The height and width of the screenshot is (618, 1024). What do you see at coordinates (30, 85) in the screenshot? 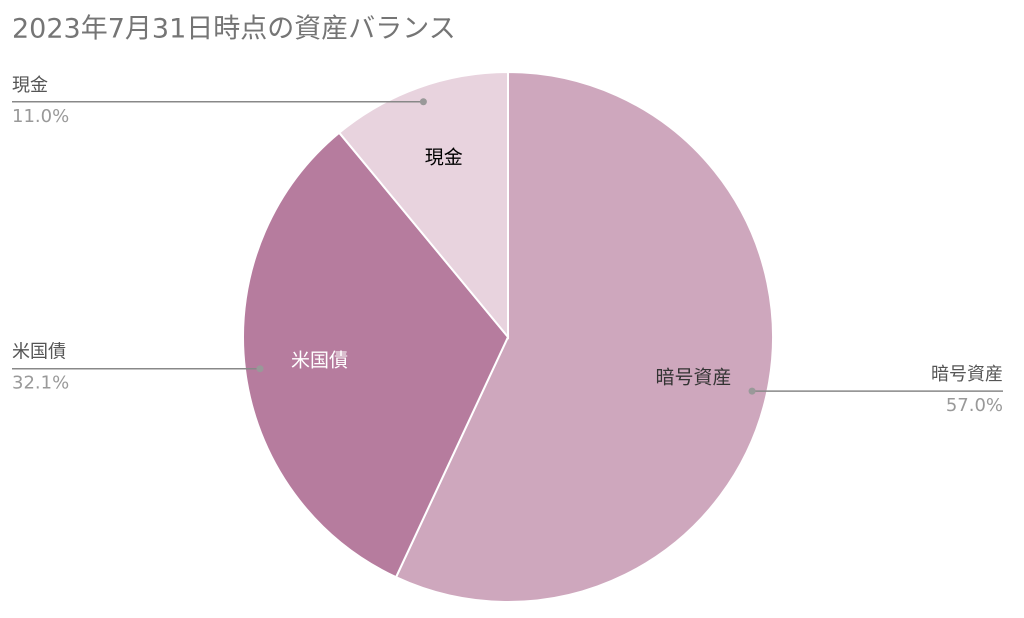
I see `legend-label: 現金` at bounding box center [30, 85].